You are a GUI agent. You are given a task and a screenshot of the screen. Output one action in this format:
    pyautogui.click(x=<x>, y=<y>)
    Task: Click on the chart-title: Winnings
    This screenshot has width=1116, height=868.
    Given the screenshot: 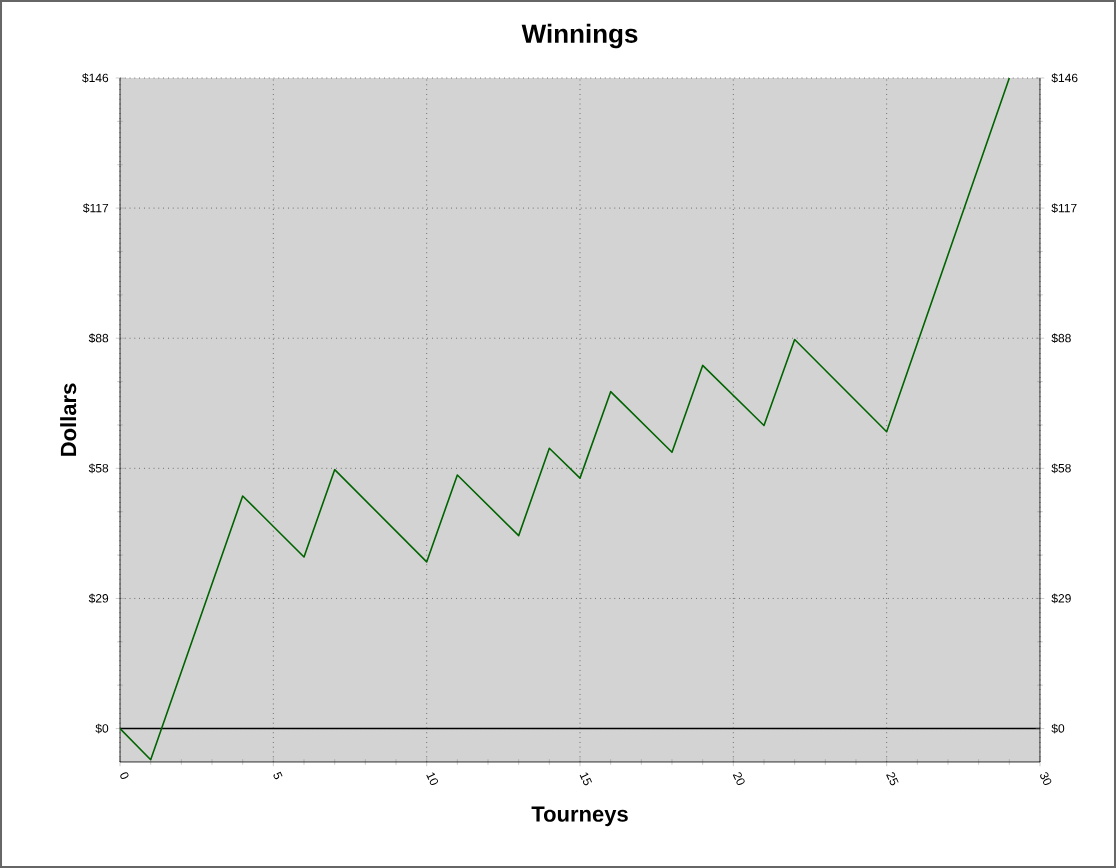 What is the action you would take?
    pyautogui.click(x=579, y=36)
    